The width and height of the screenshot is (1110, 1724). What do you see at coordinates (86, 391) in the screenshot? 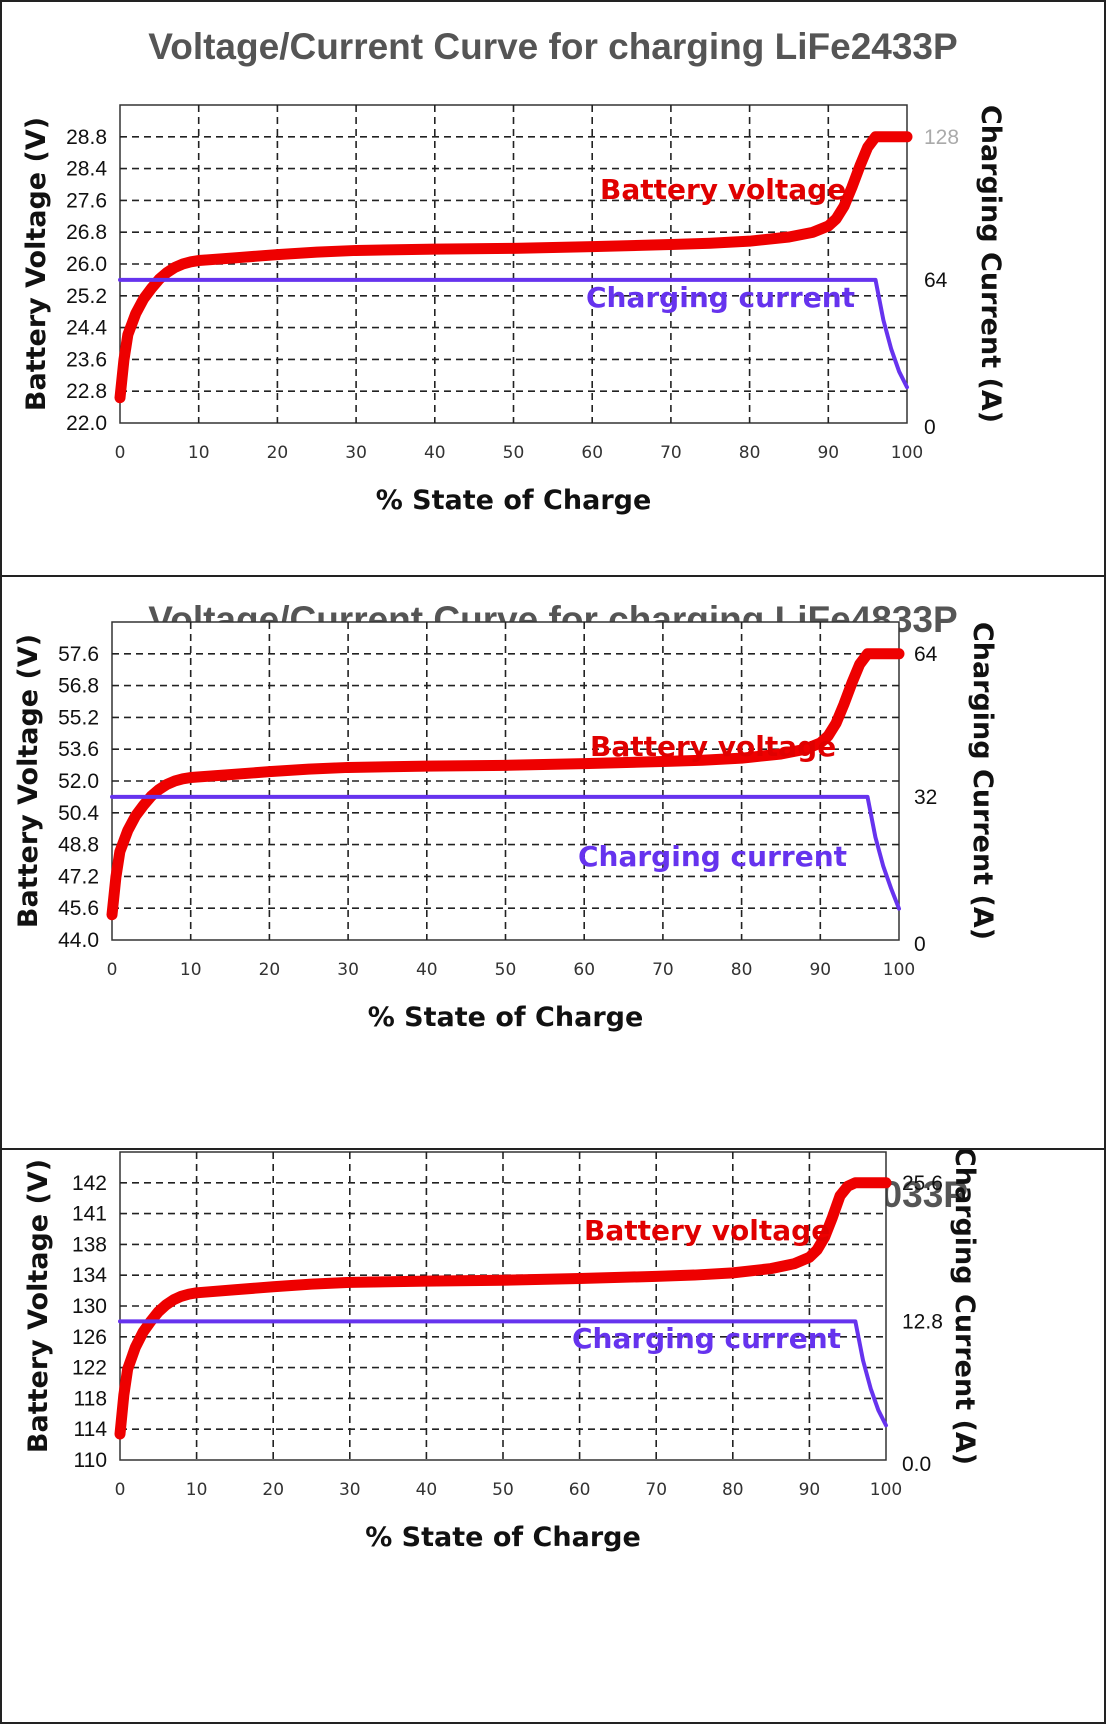
I see `y-tick-label: 22.8` at bounding box center [86, 391].